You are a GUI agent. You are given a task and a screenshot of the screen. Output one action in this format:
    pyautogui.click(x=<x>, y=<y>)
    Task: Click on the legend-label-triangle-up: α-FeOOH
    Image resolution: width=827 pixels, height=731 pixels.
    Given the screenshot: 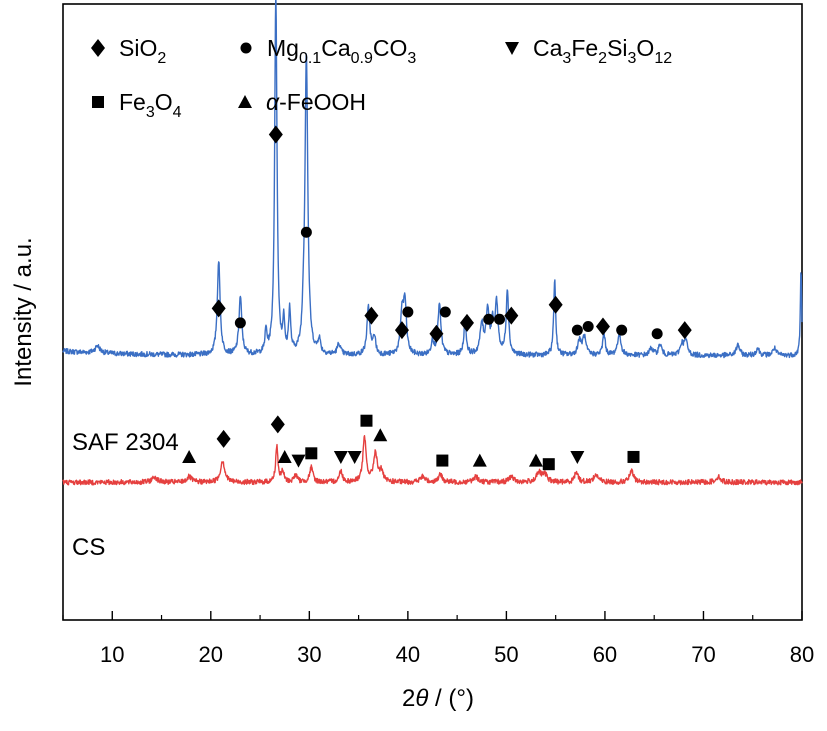 What is the action you would take?
    pyautogui.click(x=316, y=102)
    